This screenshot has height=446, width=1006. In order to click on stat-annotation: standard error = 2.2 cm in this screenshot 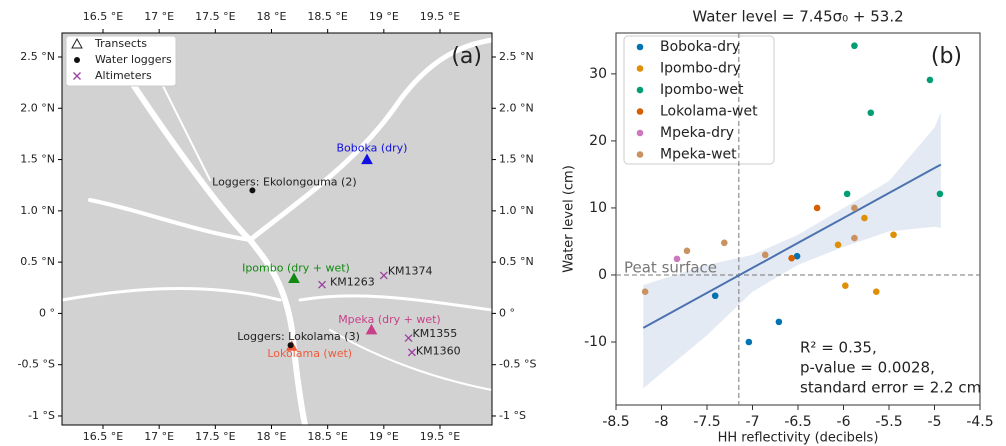, I will do `click(890, 388)`.